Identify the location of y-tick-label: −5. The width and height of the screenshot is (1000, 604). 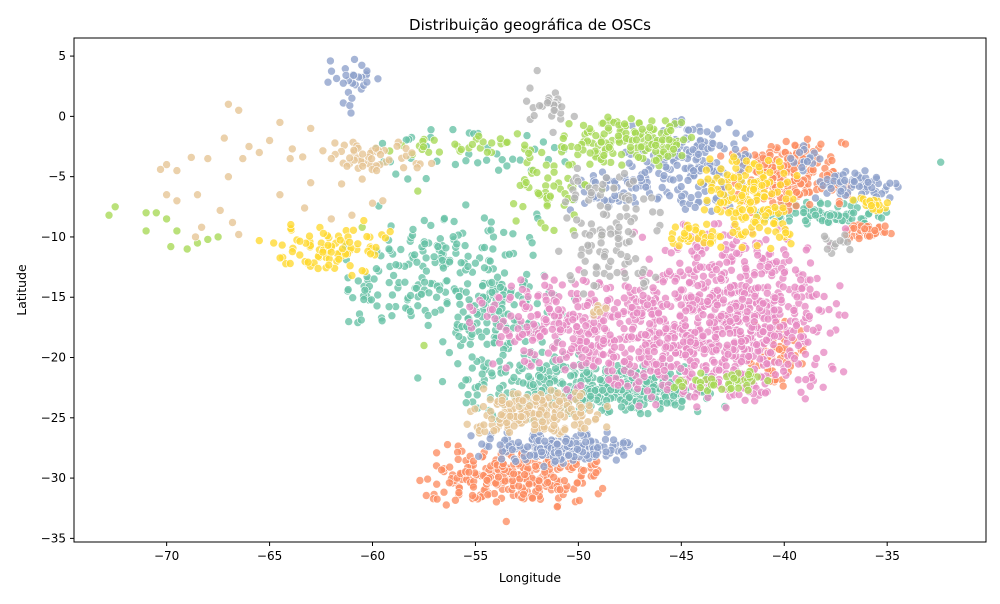
(57, 177).